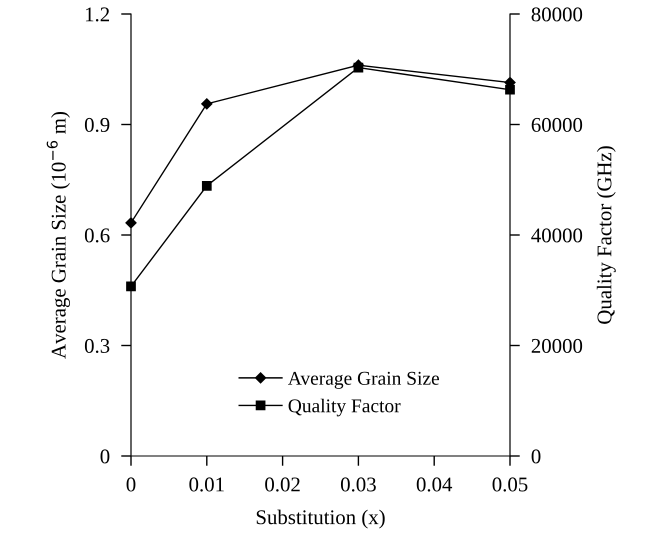  Describe the element at coordinates (606, 235) in the screenshot. I see `y2-axis-title: Quality Factor (GHz)` at that location.